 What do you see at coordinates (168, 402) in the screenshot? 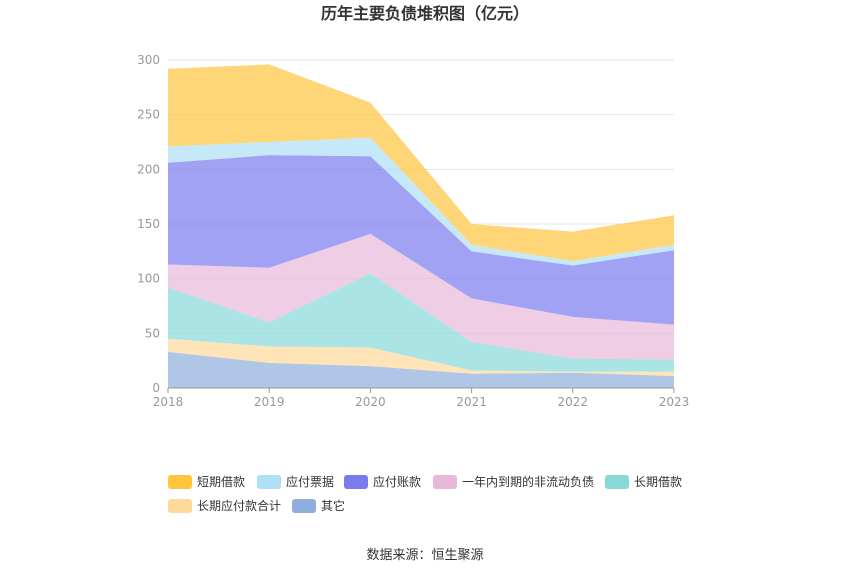
I see `x-tick-label: 2018` at bounding box center [168, 402].